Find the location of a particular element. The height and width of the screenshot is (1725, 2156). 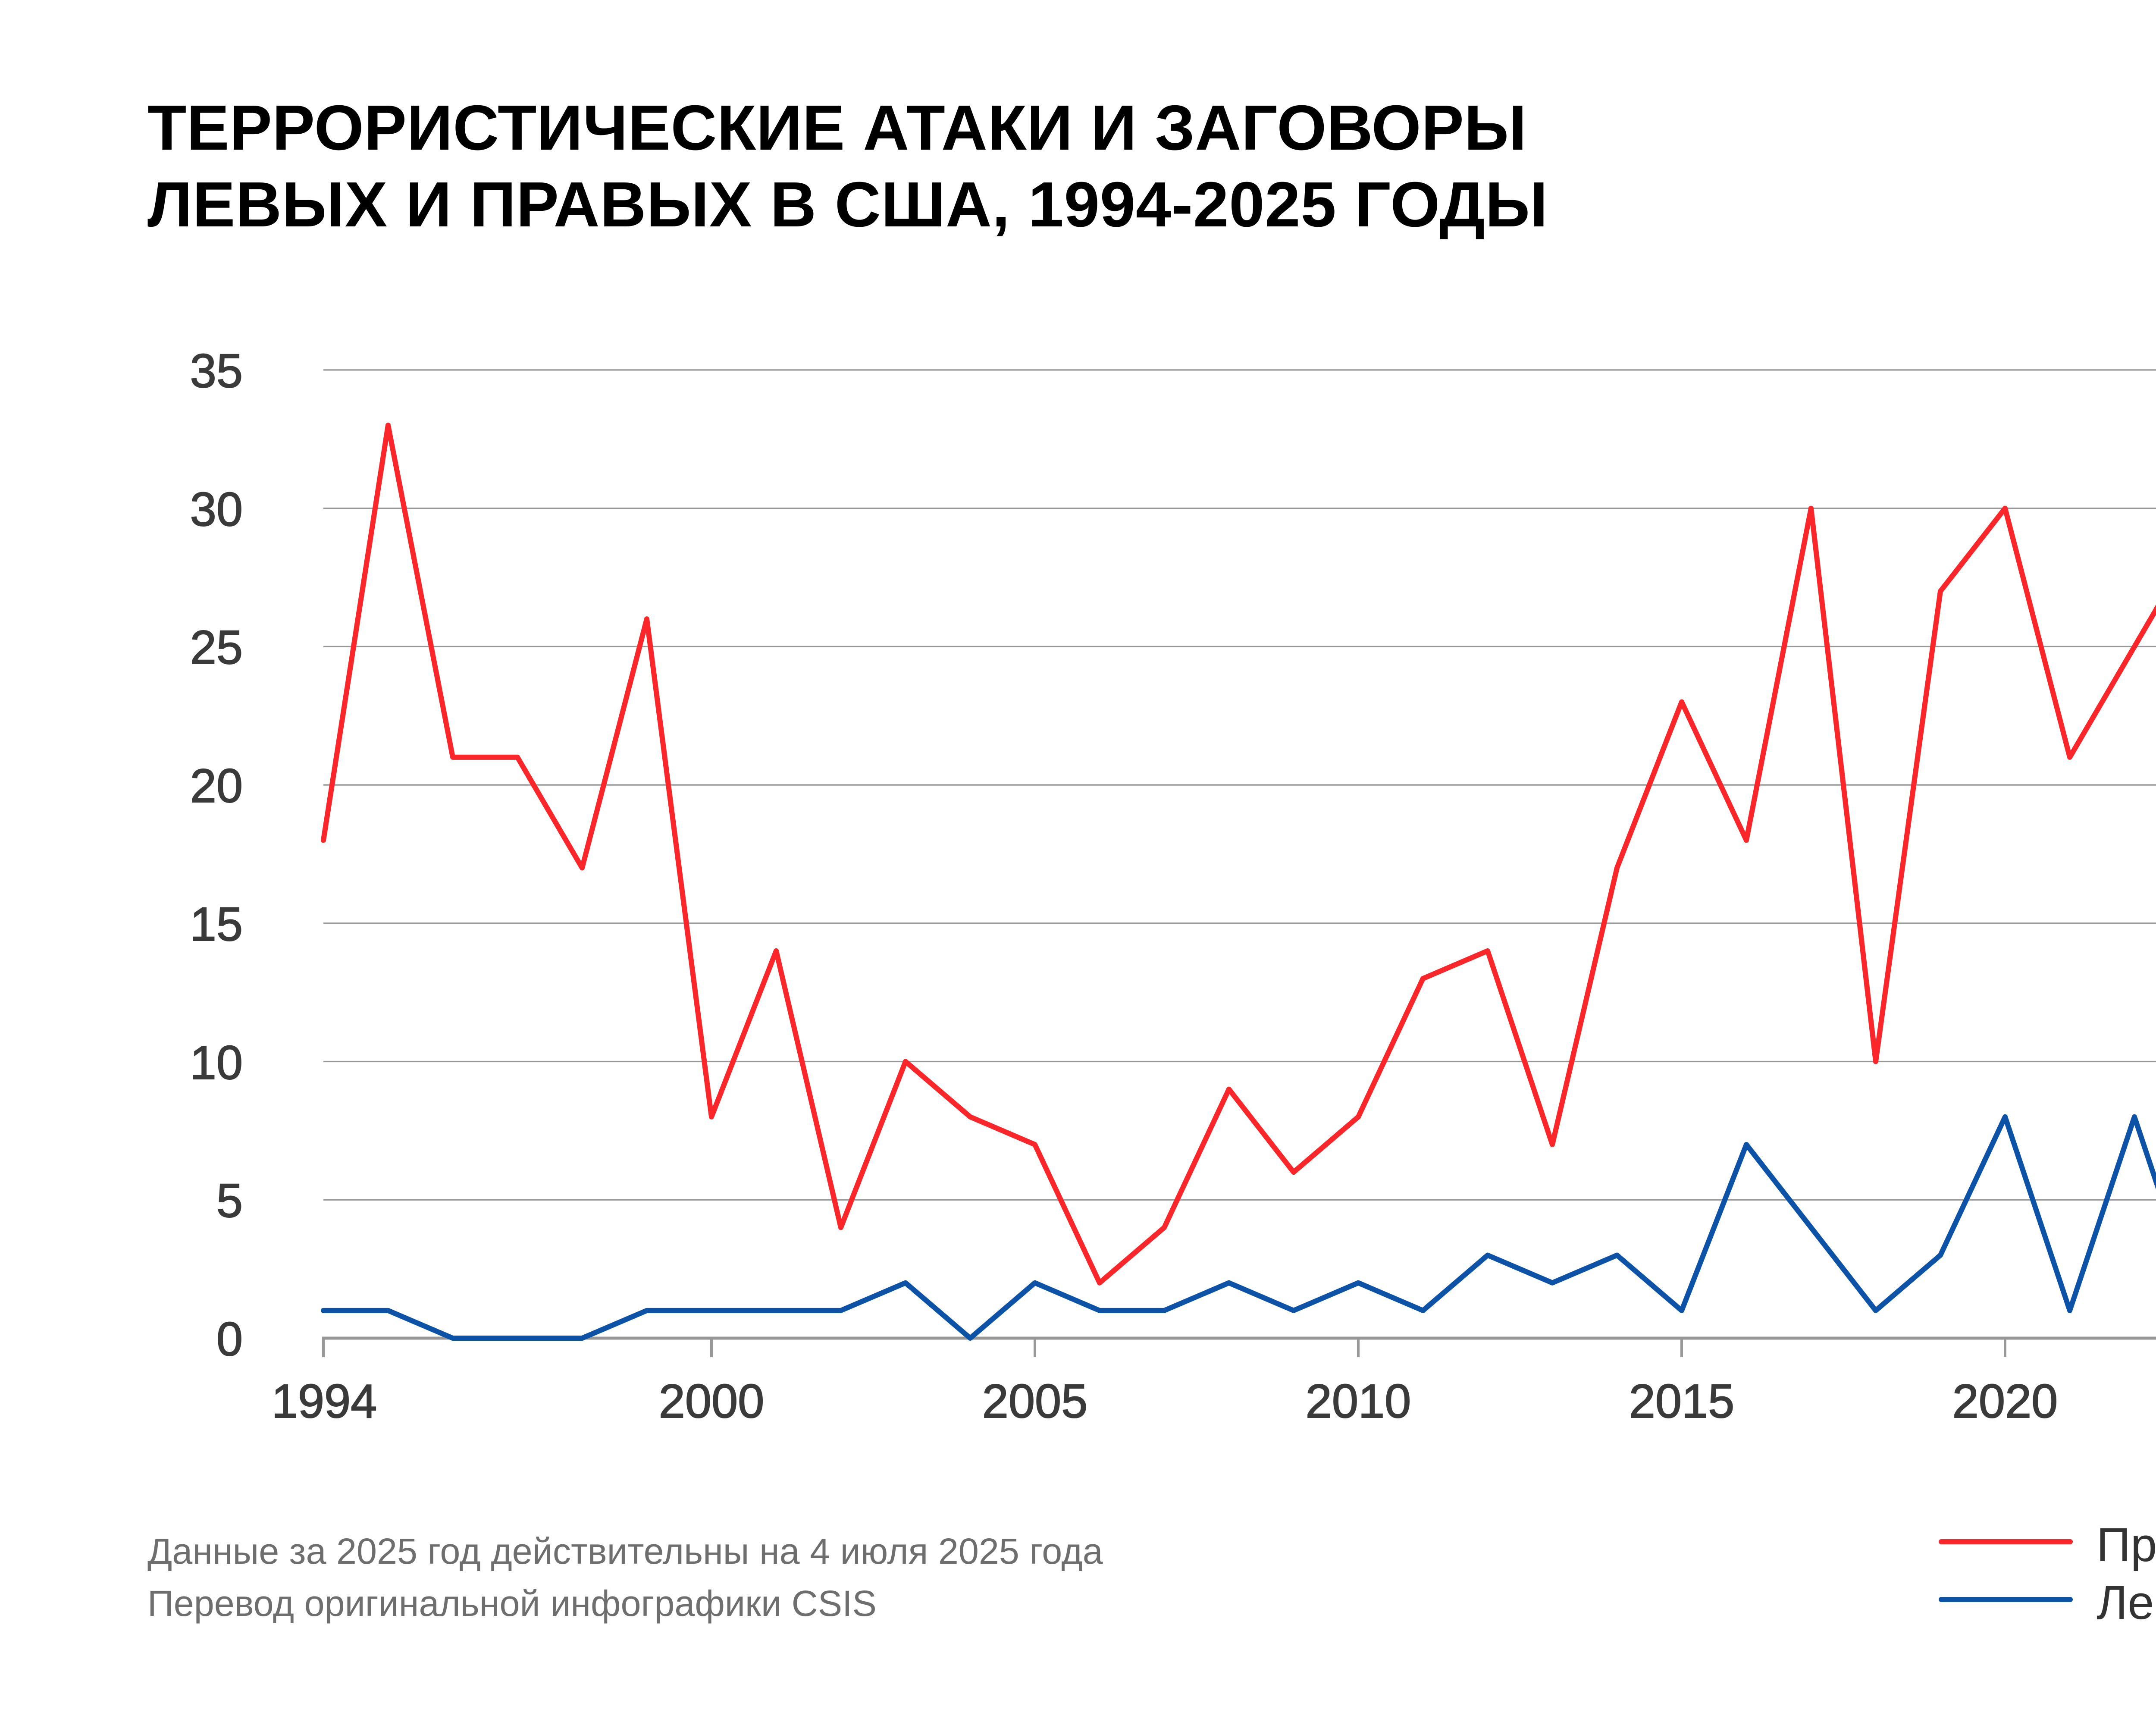

svg-text: 35 is located at coordinates (216, 372).